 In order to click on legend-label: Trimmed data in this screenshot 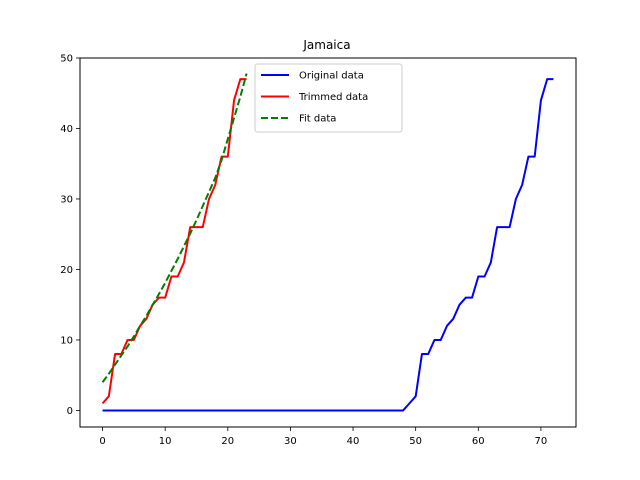, I will do `click(333, 97)`.